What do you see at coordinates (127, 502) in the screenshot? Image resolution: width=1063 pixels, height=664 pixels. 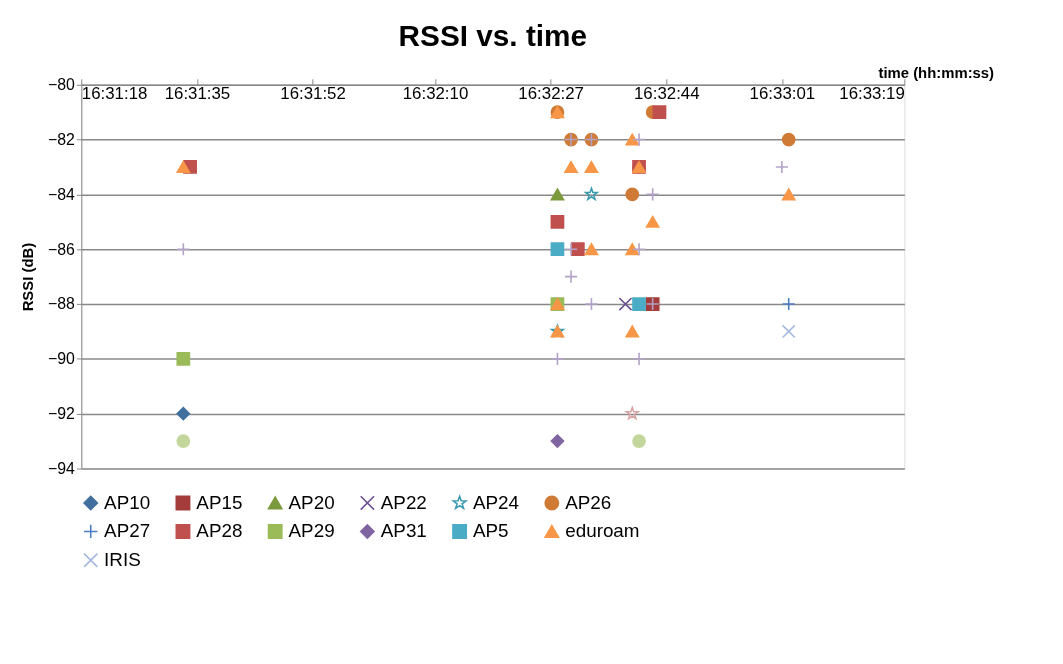 I see `legend-label: AP10` at bounding box center [127, 502].